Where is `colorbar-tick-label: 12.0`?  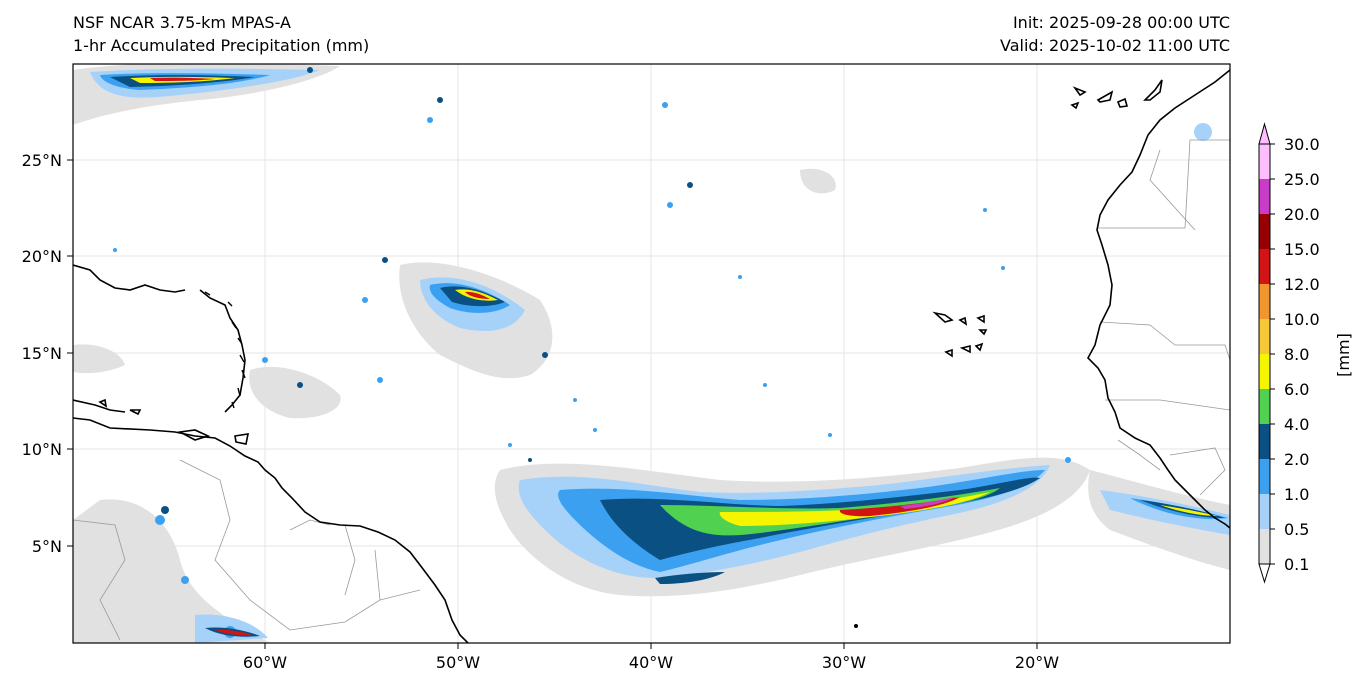
colorbar-tick-label: 12.0 is located at coordinates (1302, 284).